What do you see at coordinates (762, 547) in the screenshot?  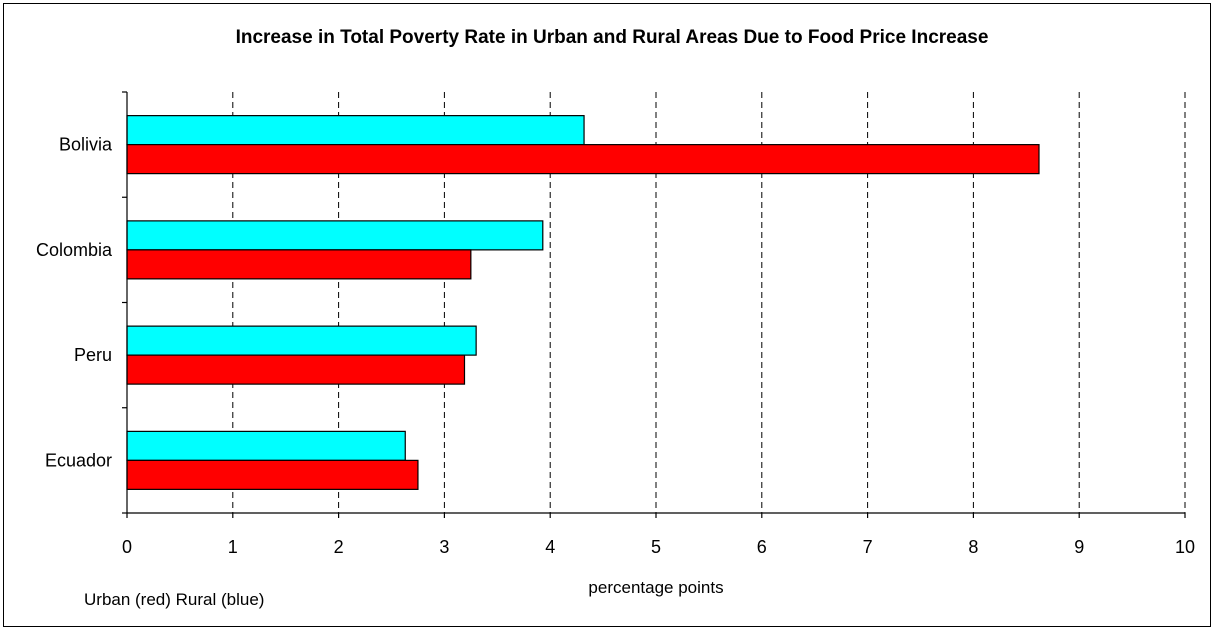 I see `x-tick-label-6: 6` at bounding box center [762, 547].